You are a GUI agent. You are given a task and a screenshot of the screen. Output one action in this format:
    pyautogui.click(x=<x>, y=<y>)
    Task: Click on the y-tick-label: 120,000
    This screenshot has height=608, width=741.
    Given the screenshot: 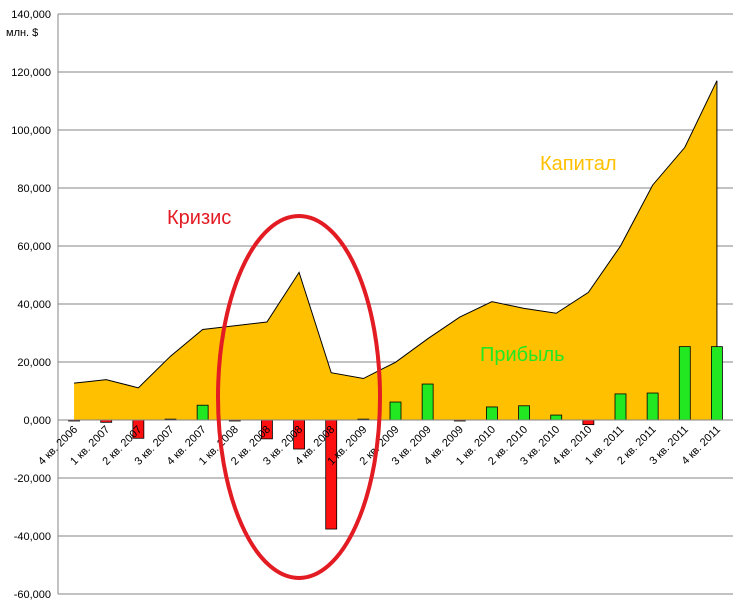 What is the action you would take?
    pyautogui.click(x=31, y=73)
    